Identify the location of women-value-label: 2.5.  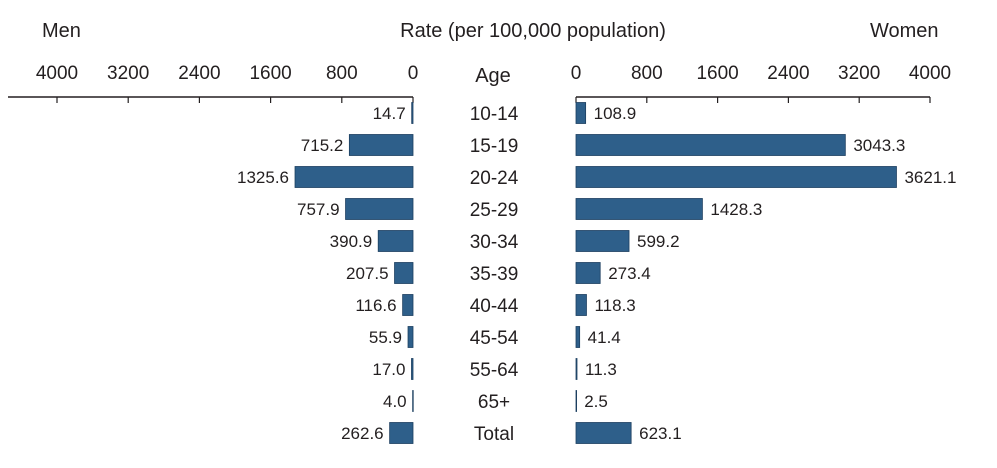
(596, 401).